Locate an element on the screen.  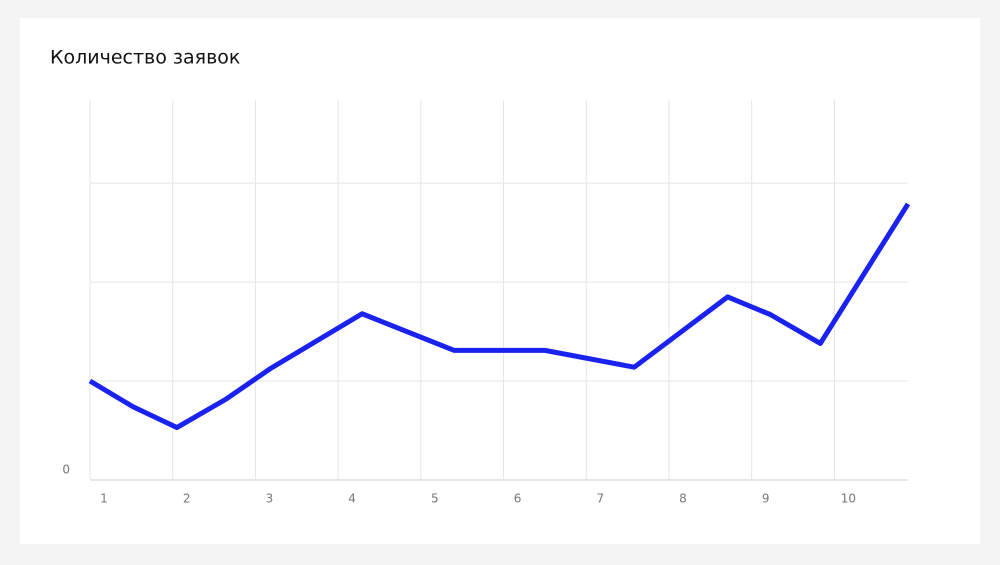
x-tick-label: 1 is located at coordinates (104, 499).